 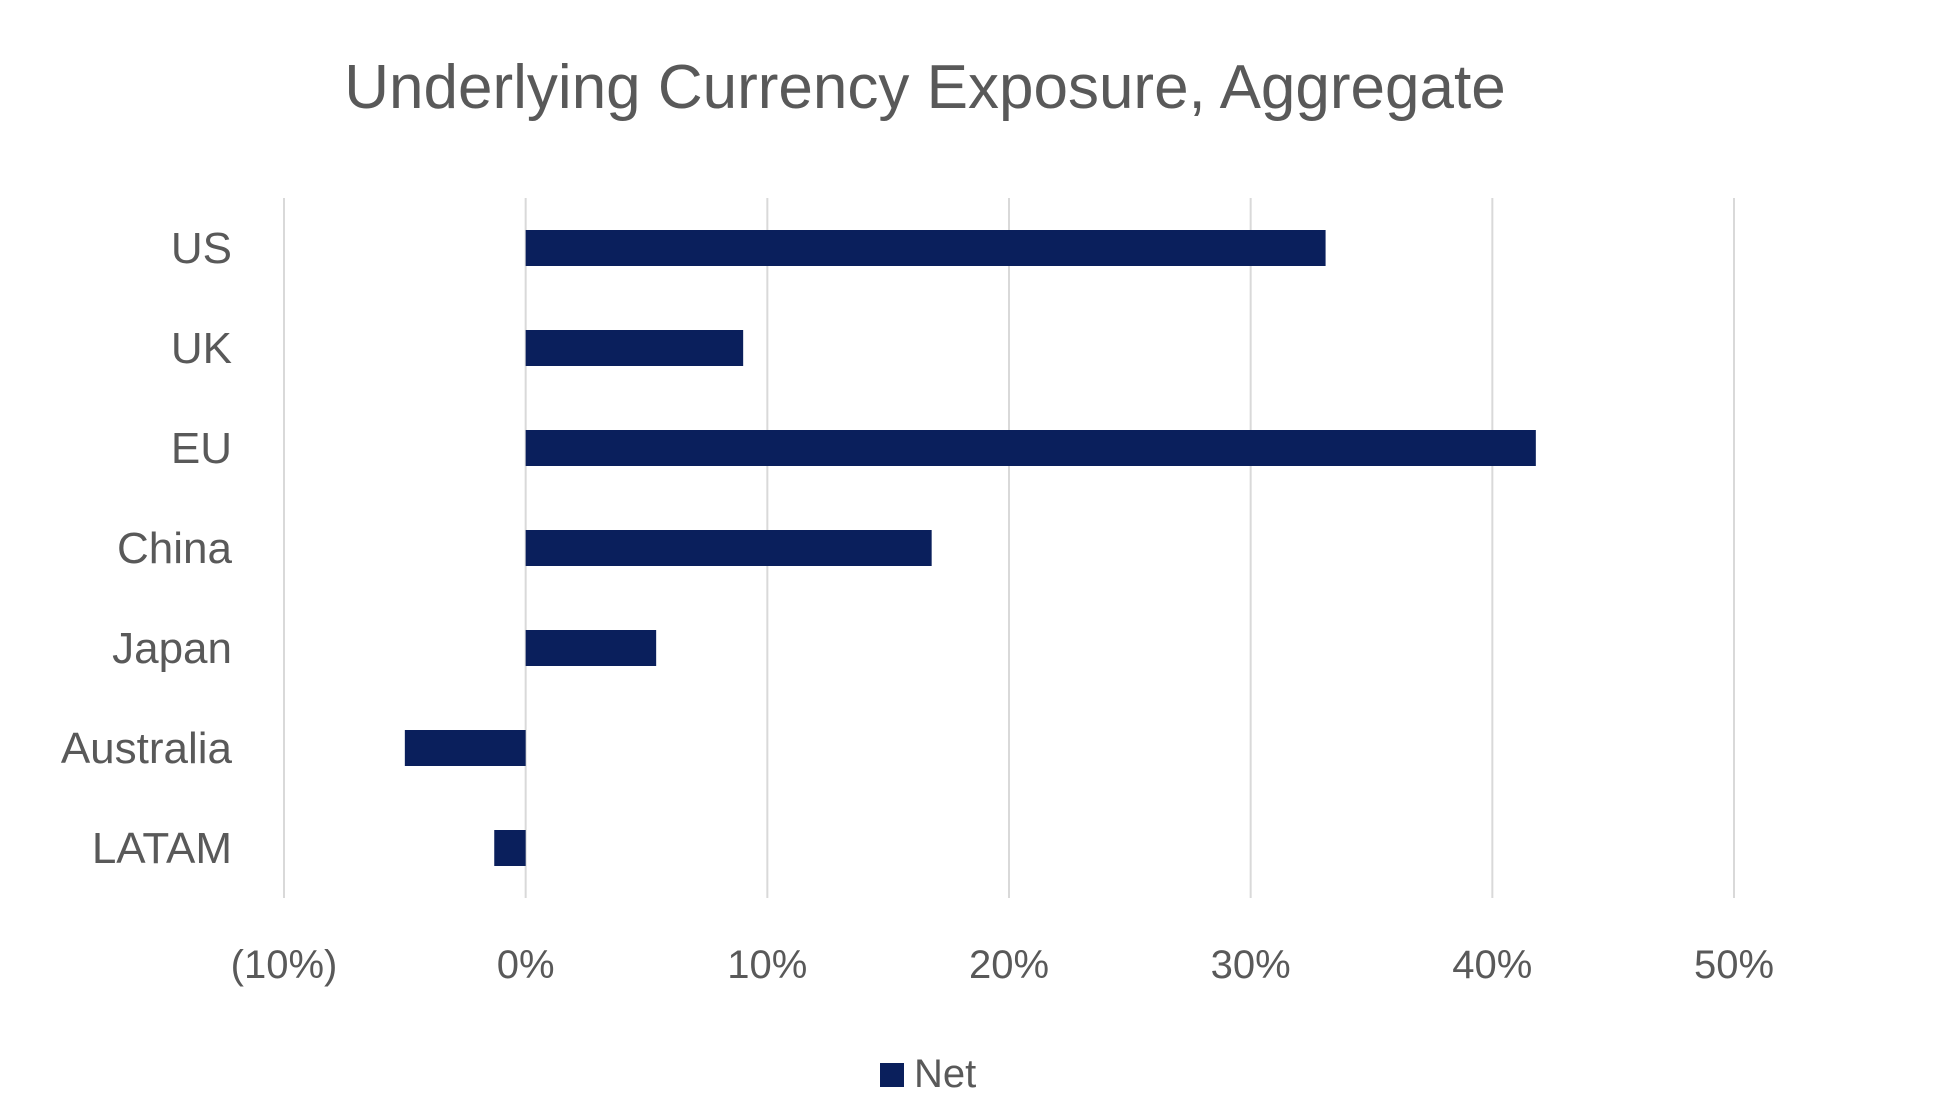 I want to click on category-label-latam: LATAM, so click(x=162, y=848).